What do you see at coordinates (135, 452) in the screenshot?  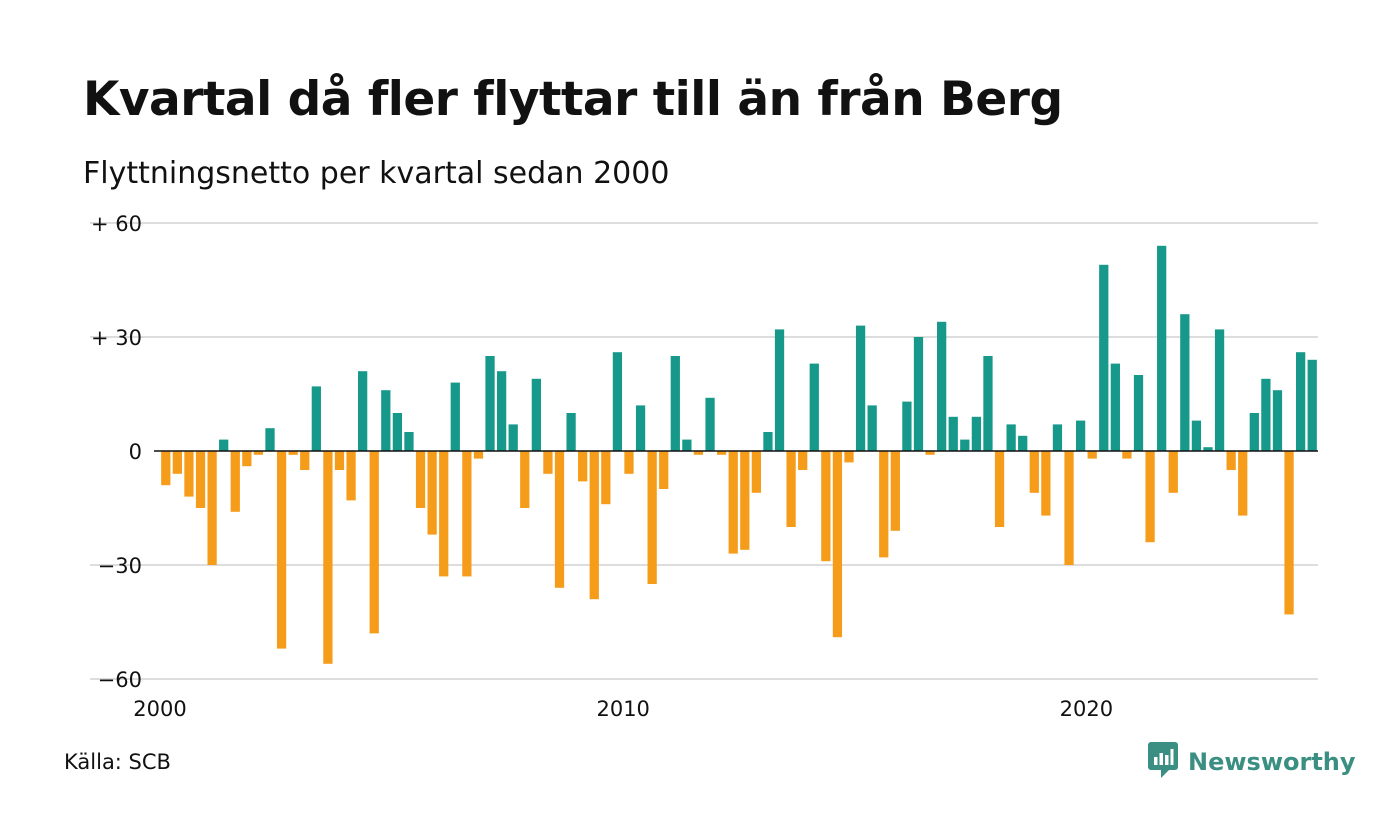 I see `y-tick-label: 0` at bounding box center [135, 452].